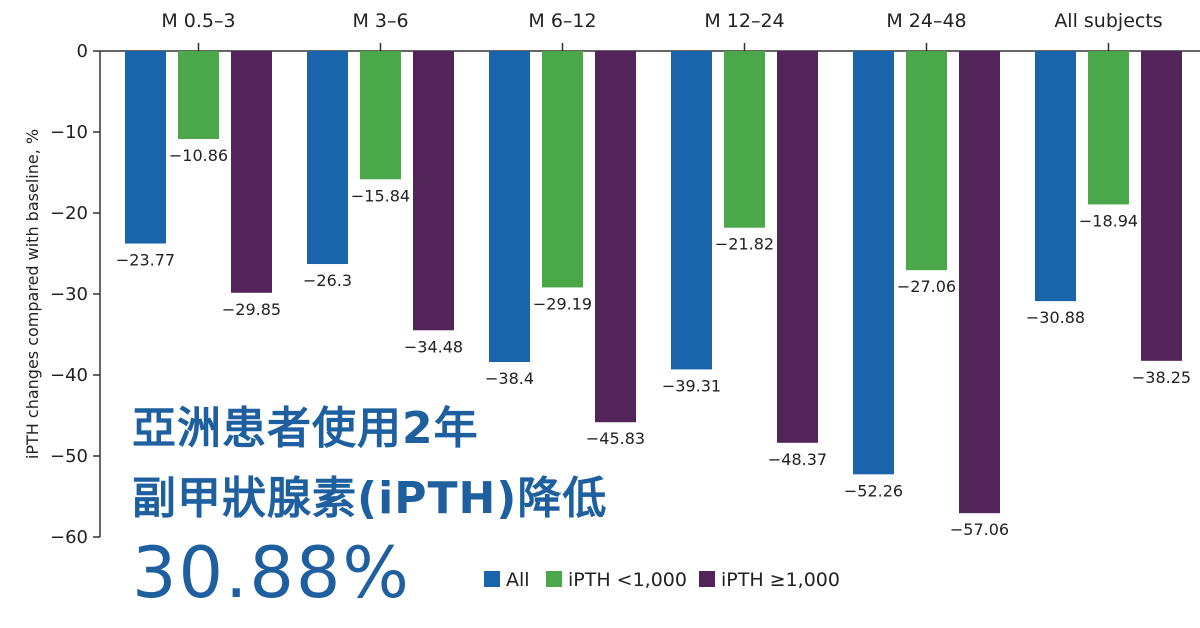 The height and width of the screenshot is (628, 1200). Describe the element at coordinates (32, 294) in the screenshot. I see `y-axis-title: iPTH changes compared with baseline, %` at that location.